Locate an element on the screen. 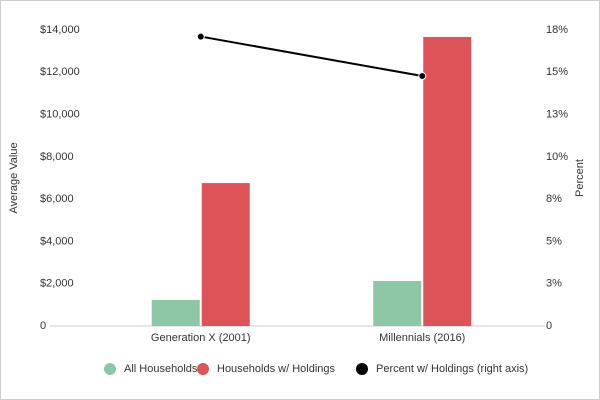 This screenshot has height=400, width=600. y-tick-label: $4,000 is located at coordinates (57, 241).